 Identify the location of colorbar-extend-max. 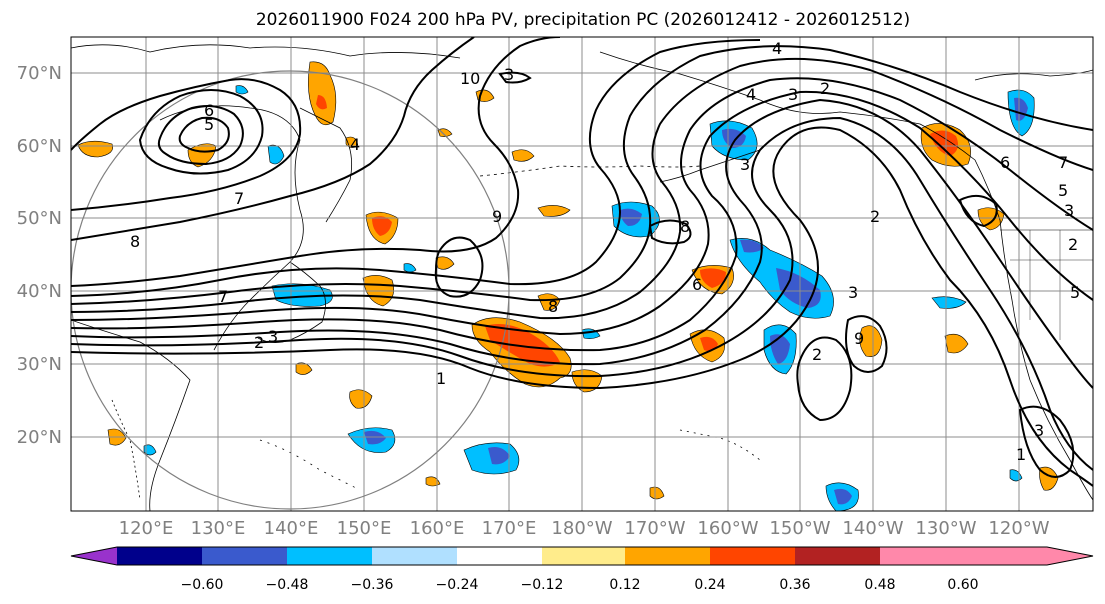
(1028, 556).